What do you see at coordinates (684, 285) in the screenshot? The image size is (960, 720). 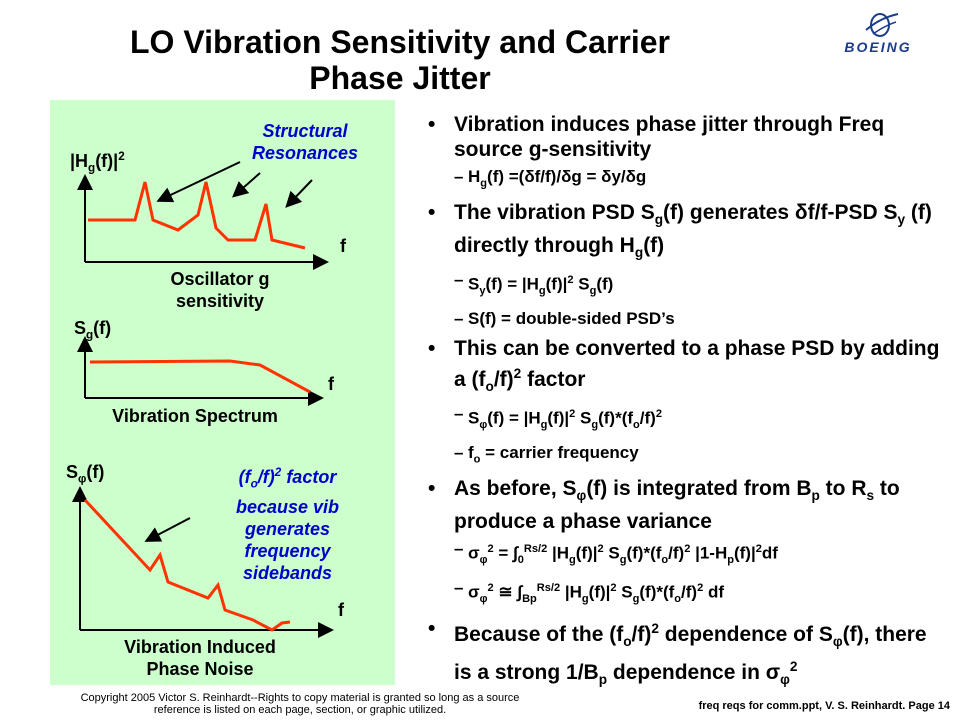 I see `bullet-2-sub-1: Sy(f) = |Hg(f)|2 Sg(f)` at bounding box center [684, 285].